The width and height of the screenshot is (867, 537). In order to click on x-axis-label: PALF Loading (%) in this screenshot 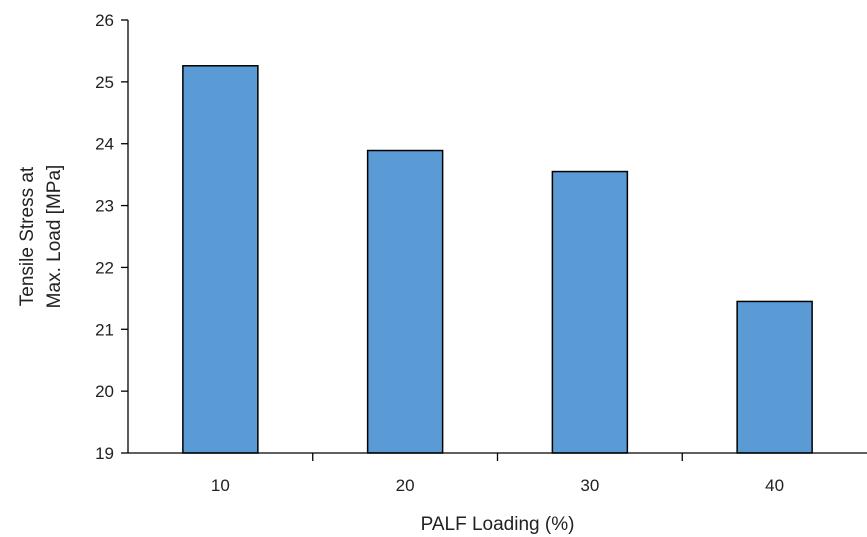, I will do `click(498, 524)`.